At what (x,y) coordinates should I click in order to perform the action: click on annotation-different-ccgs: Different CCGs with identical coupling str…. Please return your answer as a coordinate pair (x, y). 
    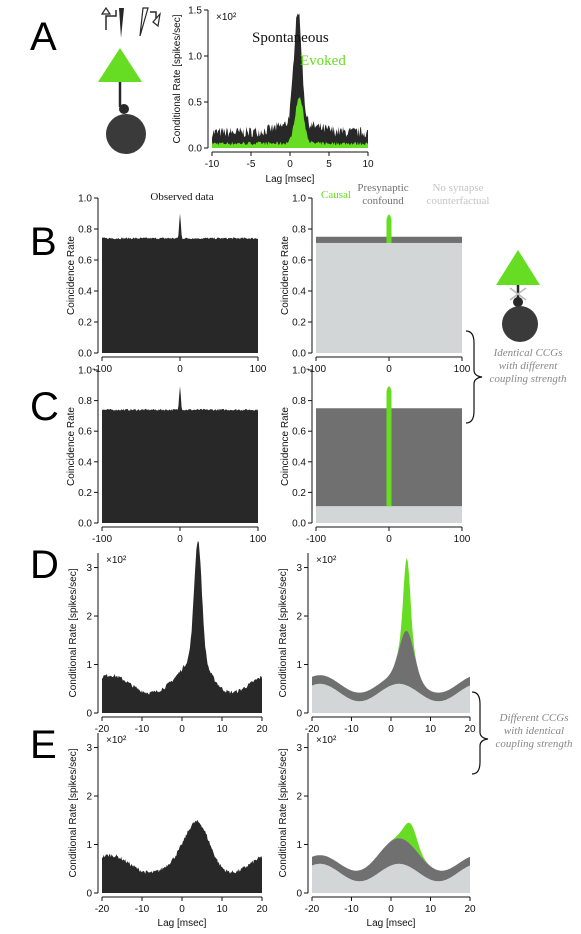
    Looking at the image, I should click on (534, 731).